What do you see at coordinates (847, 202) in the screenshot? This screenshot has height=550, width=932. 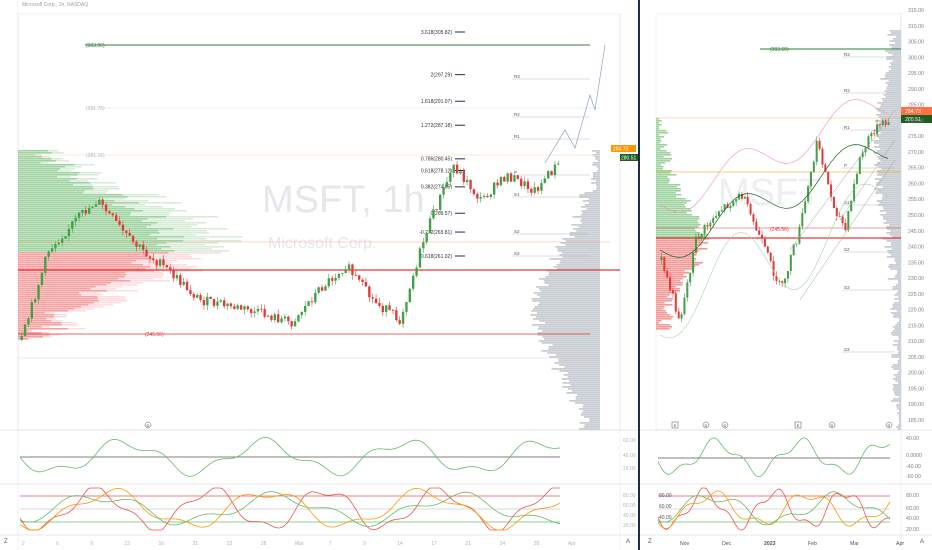 I see `pivot-label-right: S1` at bounding box center [847, 202].